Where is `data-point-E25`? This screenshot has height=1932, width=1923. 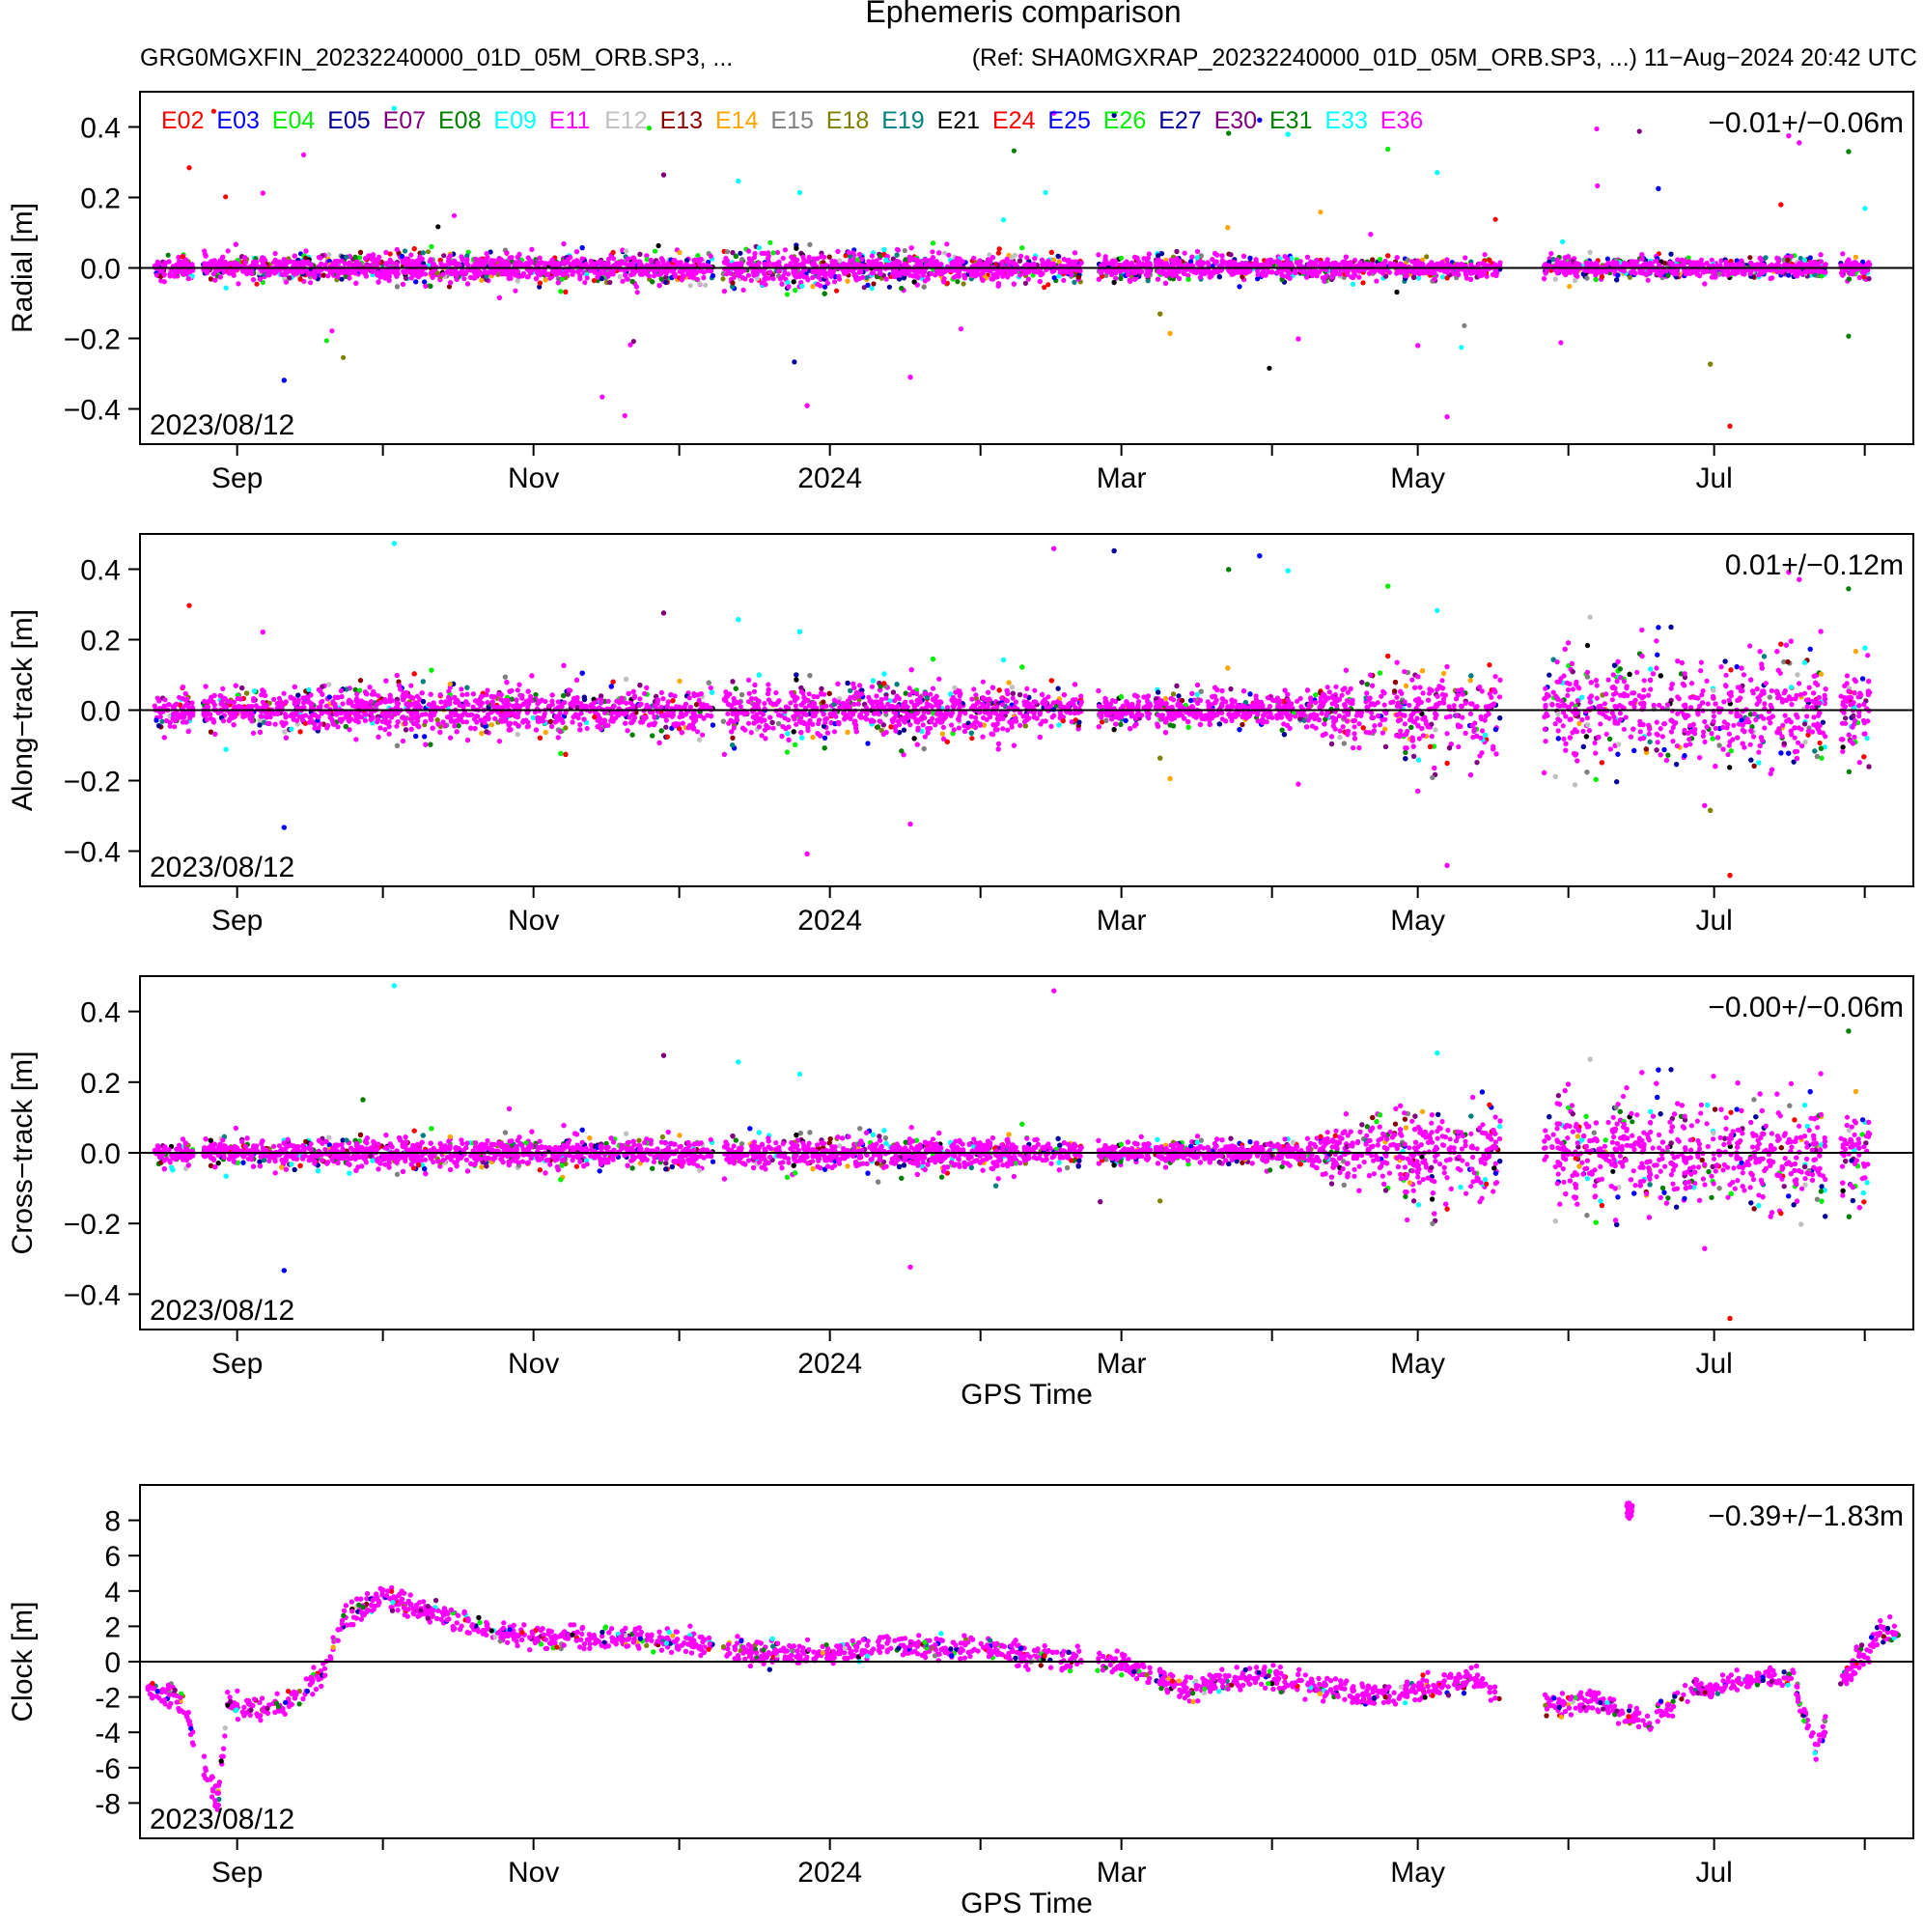
data-point-E25 is located at coordinates (582, 248).